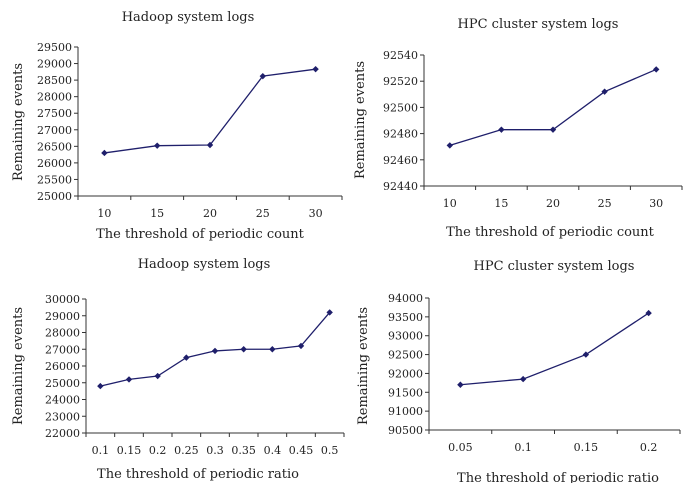 The image size is (689, 483). Describe the element at coordinates (330, 450) in the screenshot. I see `x-tick-label: 0.5` at that location.